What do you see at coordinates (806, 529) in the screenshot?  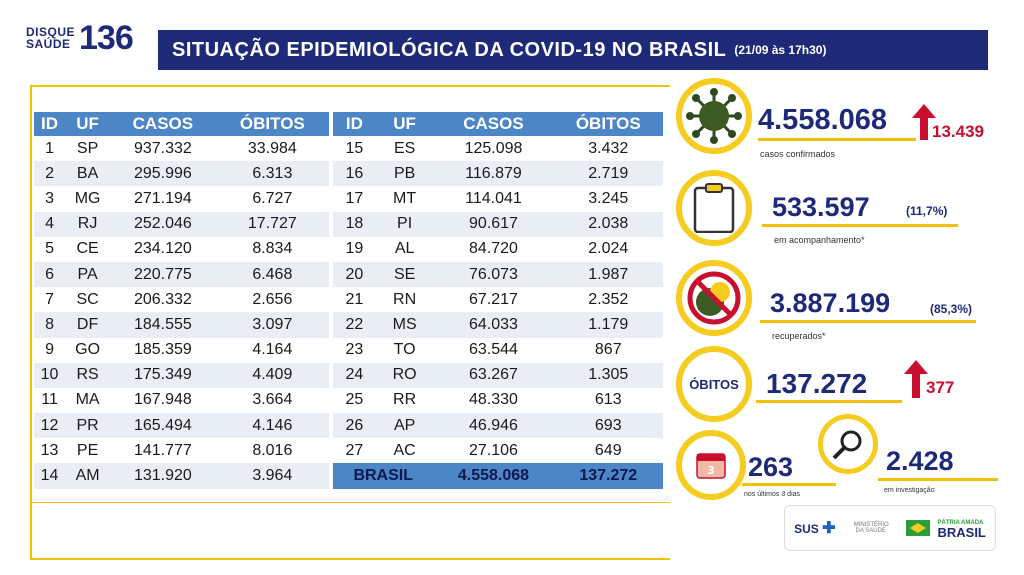 I see `sus-text: SUS` at bounding box center [806, 529].